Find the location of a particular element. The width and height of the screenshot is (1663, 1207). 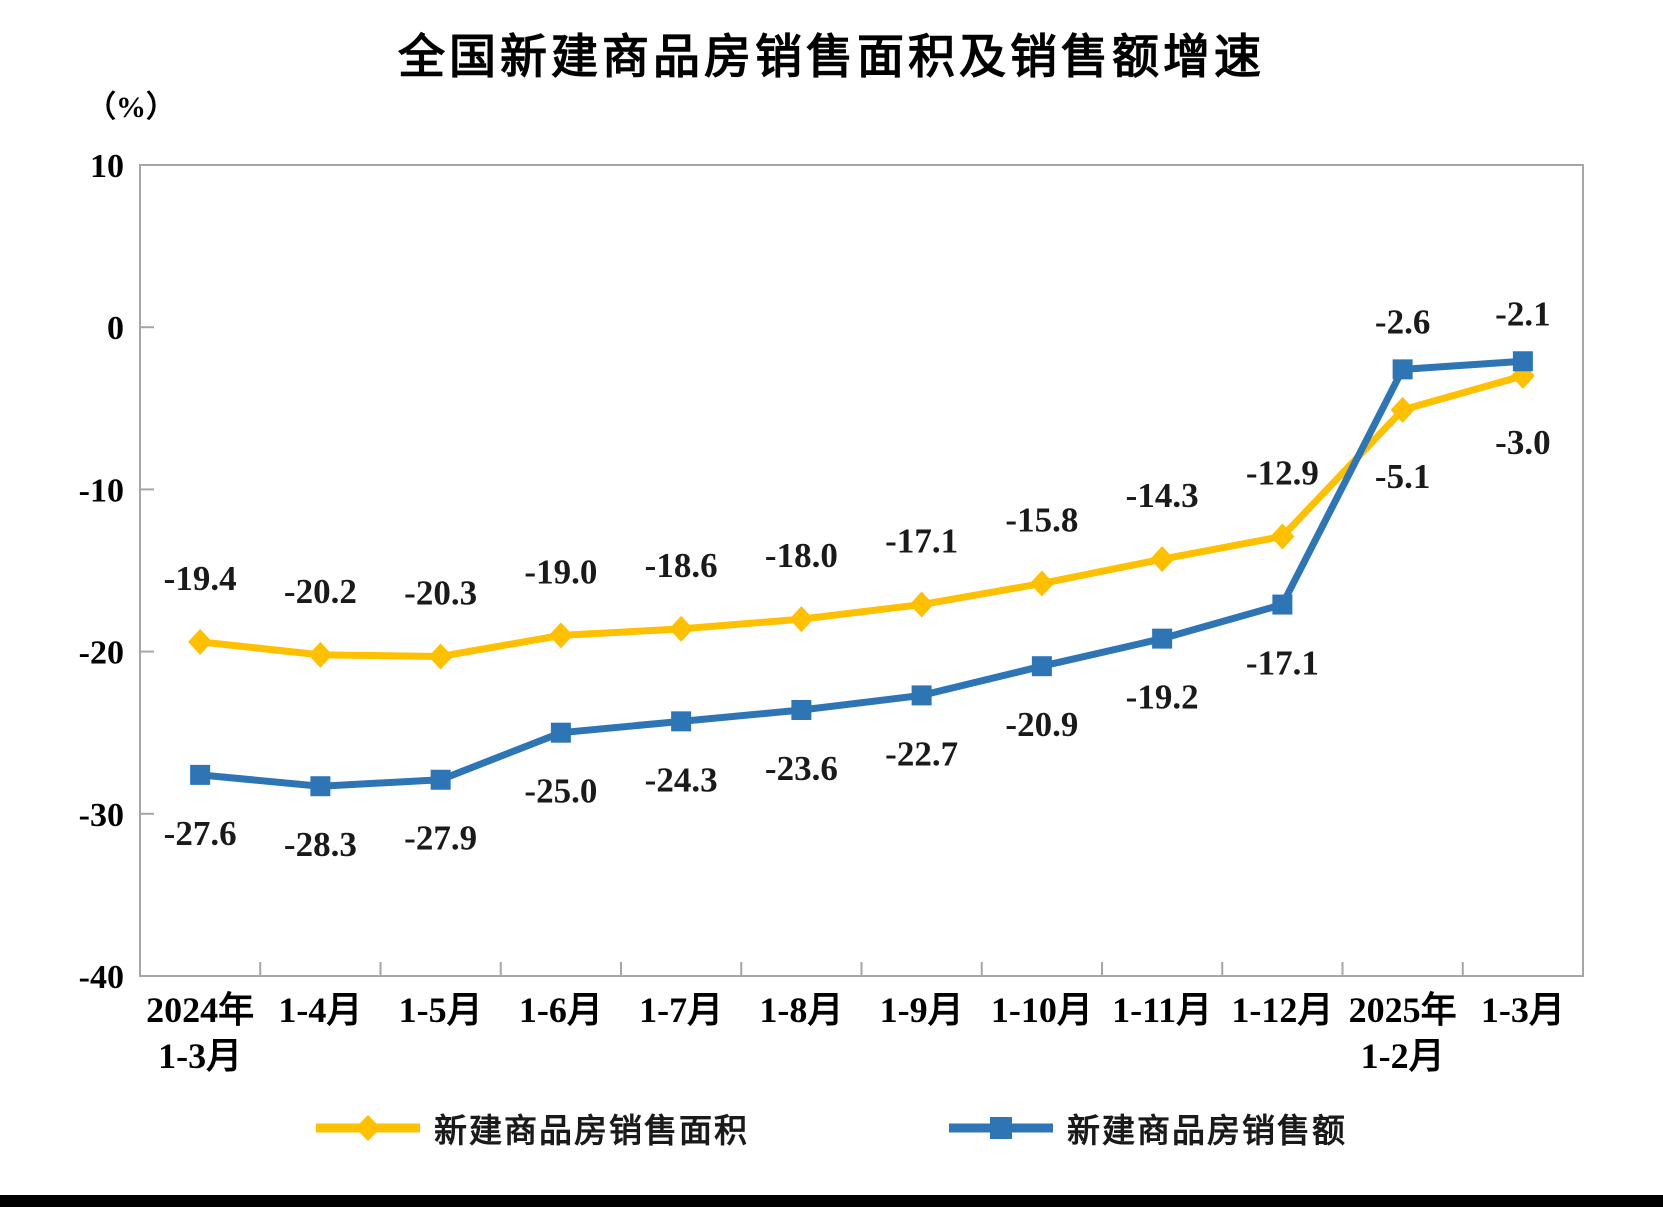

x-axis-label: 1-7月 is located at coordinates (681, 1010).